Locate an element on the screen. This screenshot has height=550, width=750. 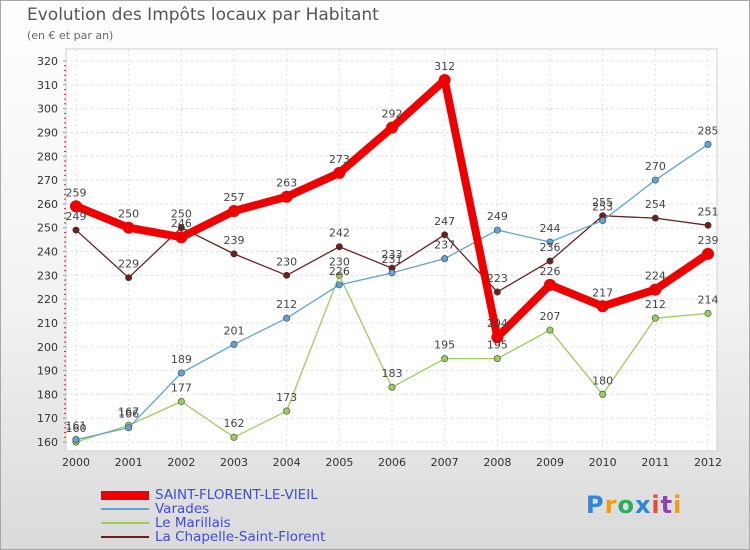
data-label: 207 is located at coordinates (550, 316).